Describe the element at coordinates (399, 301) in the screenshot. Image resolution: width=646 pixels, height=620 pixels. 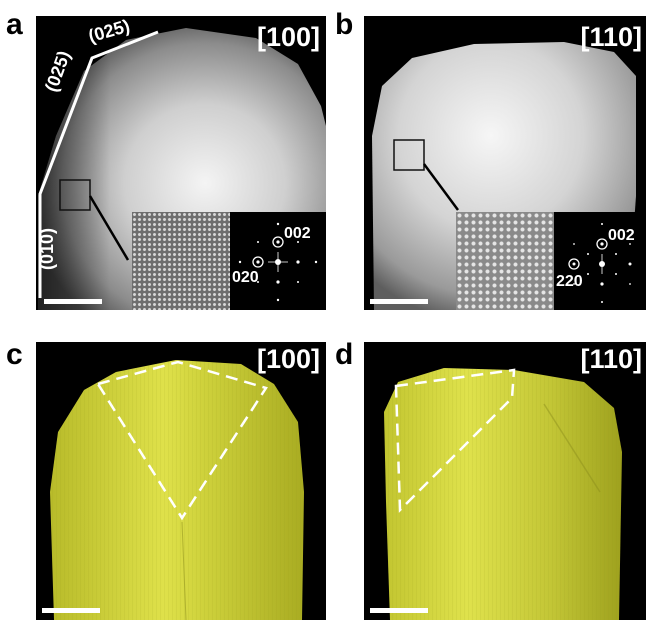
I see `scale-bar-b` at that location.